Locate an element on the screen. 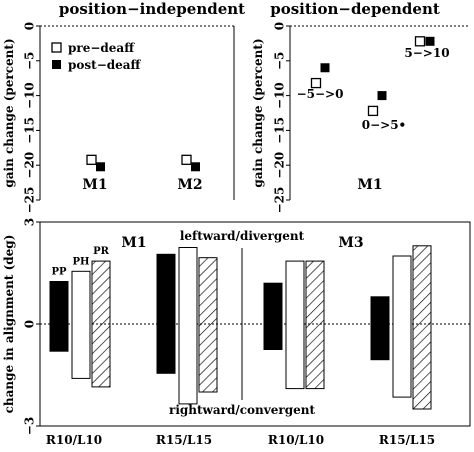  series-label-pr: PR is located at coordinates (101, 251).